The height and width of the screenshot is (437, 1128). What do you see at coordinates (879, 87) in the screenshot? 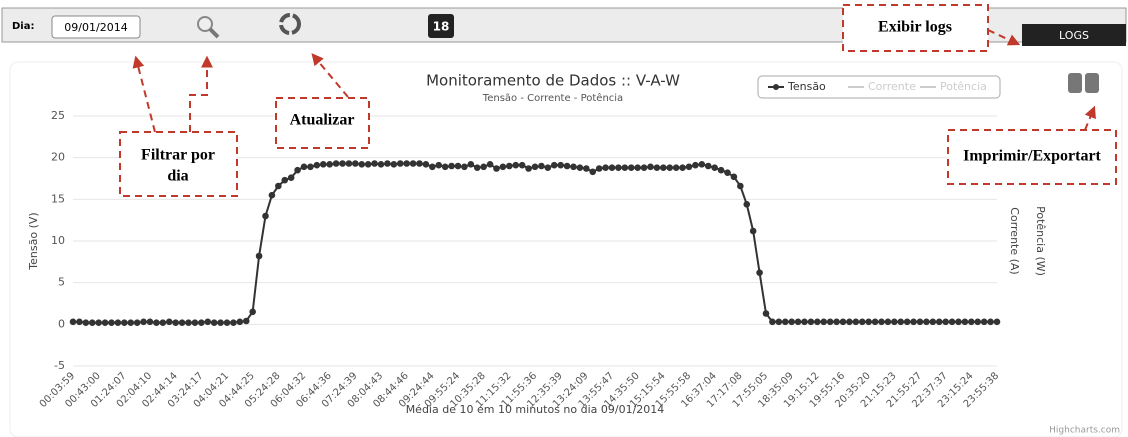
I see `legend-box` at bounding box center [879, 87].